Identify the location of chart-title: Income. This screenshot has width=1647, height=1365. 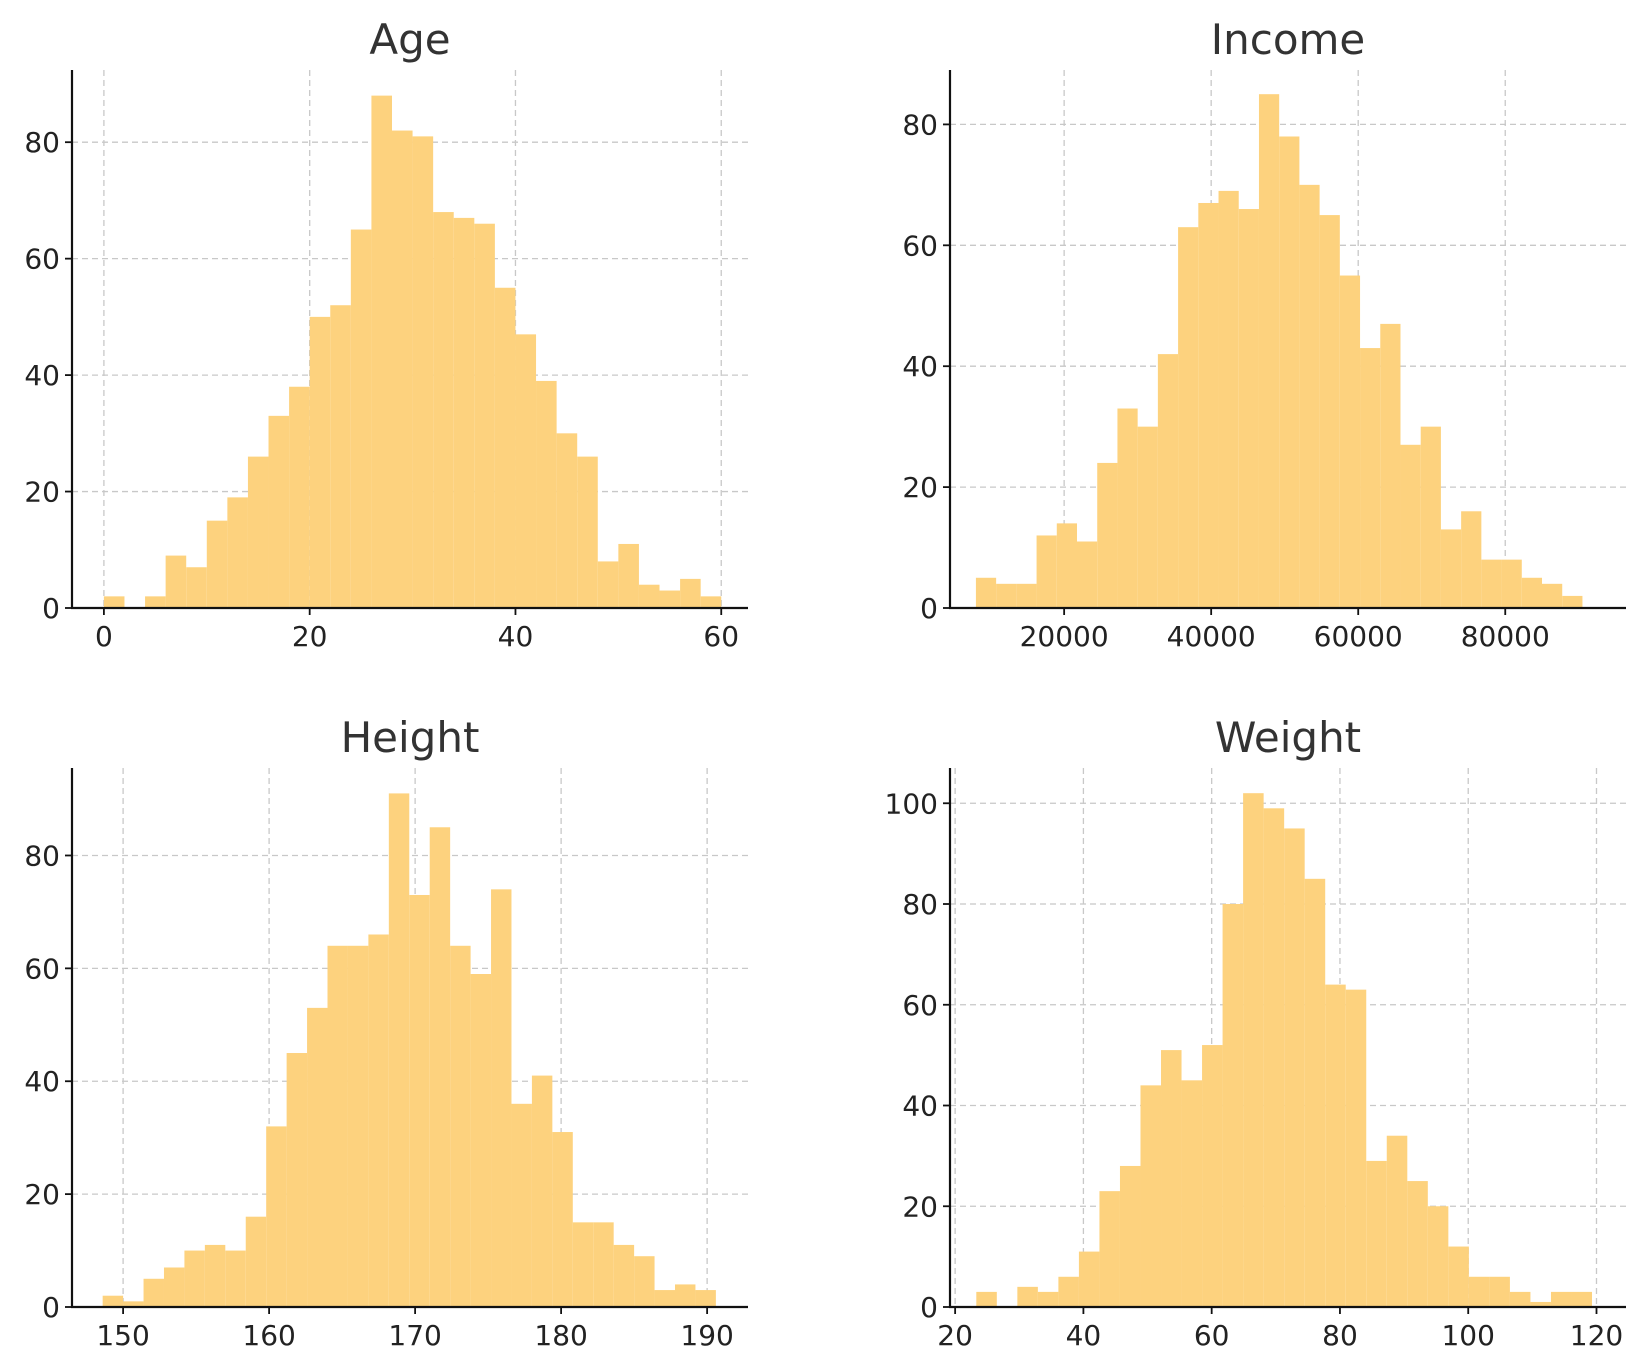
(1288, 39).